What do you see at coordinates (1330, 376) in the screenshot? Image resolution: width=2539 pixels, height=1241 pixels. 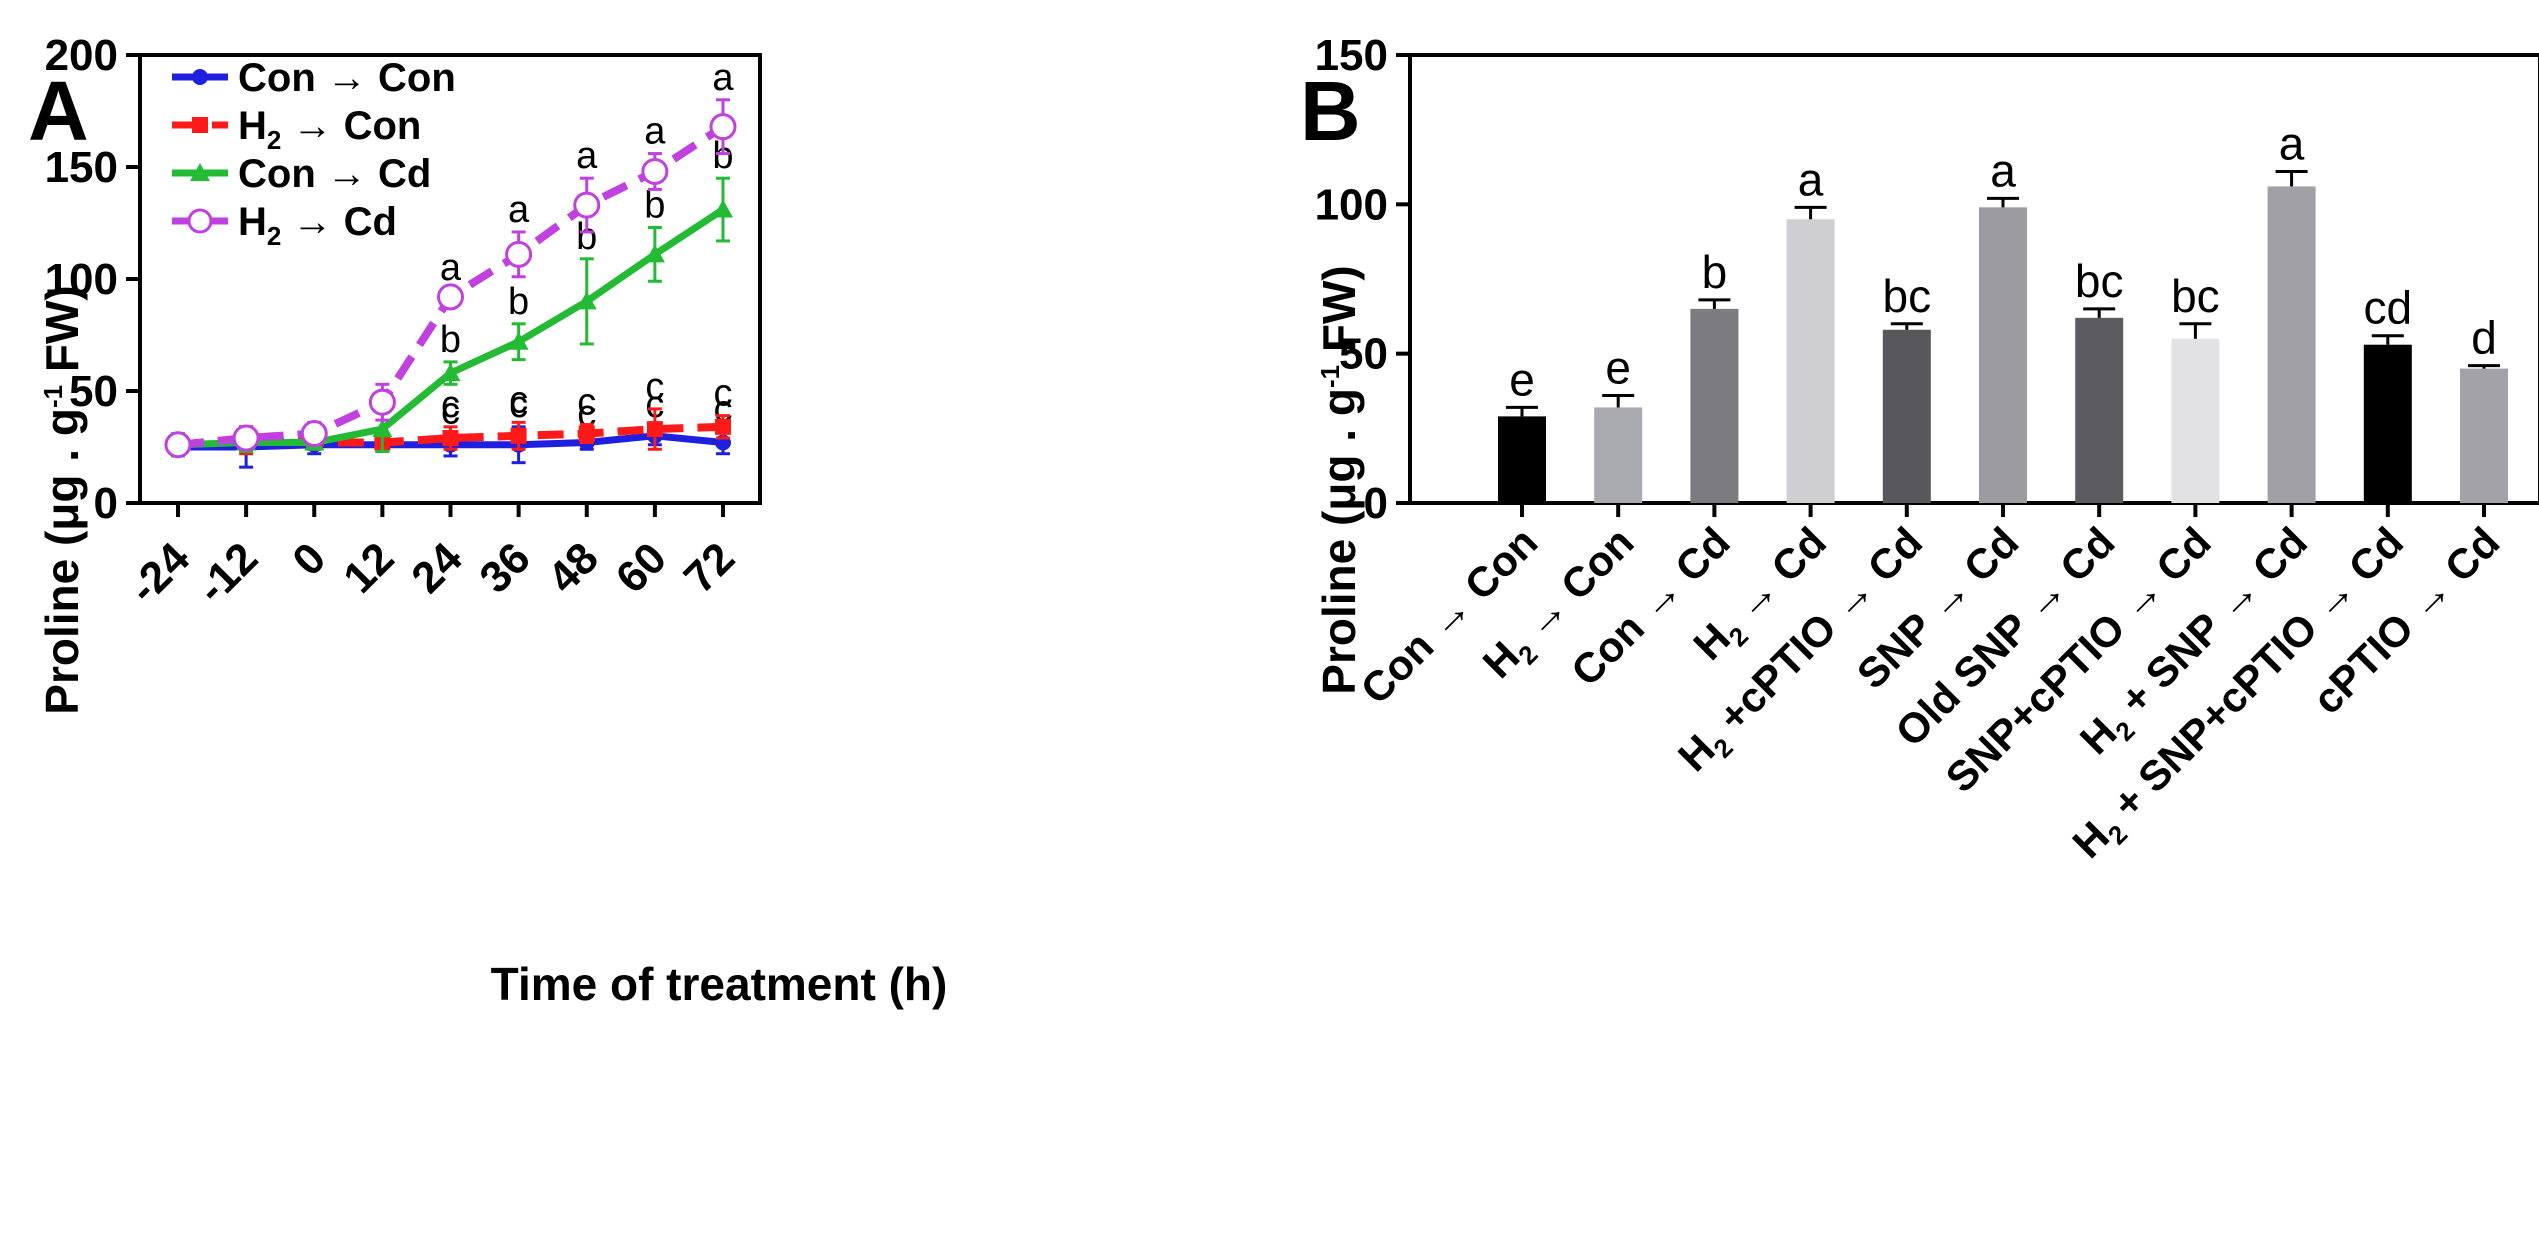 I see `panel-b-y-axis-title-sup: -1` at bounding box center [1330, 376].